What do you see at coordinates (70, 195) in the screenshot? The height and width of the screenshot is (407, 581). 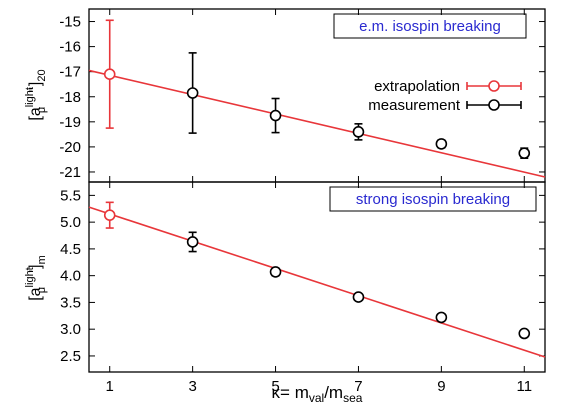 I see `bottom-y-tick-label: 5.5` at bounding box center [70, 195].